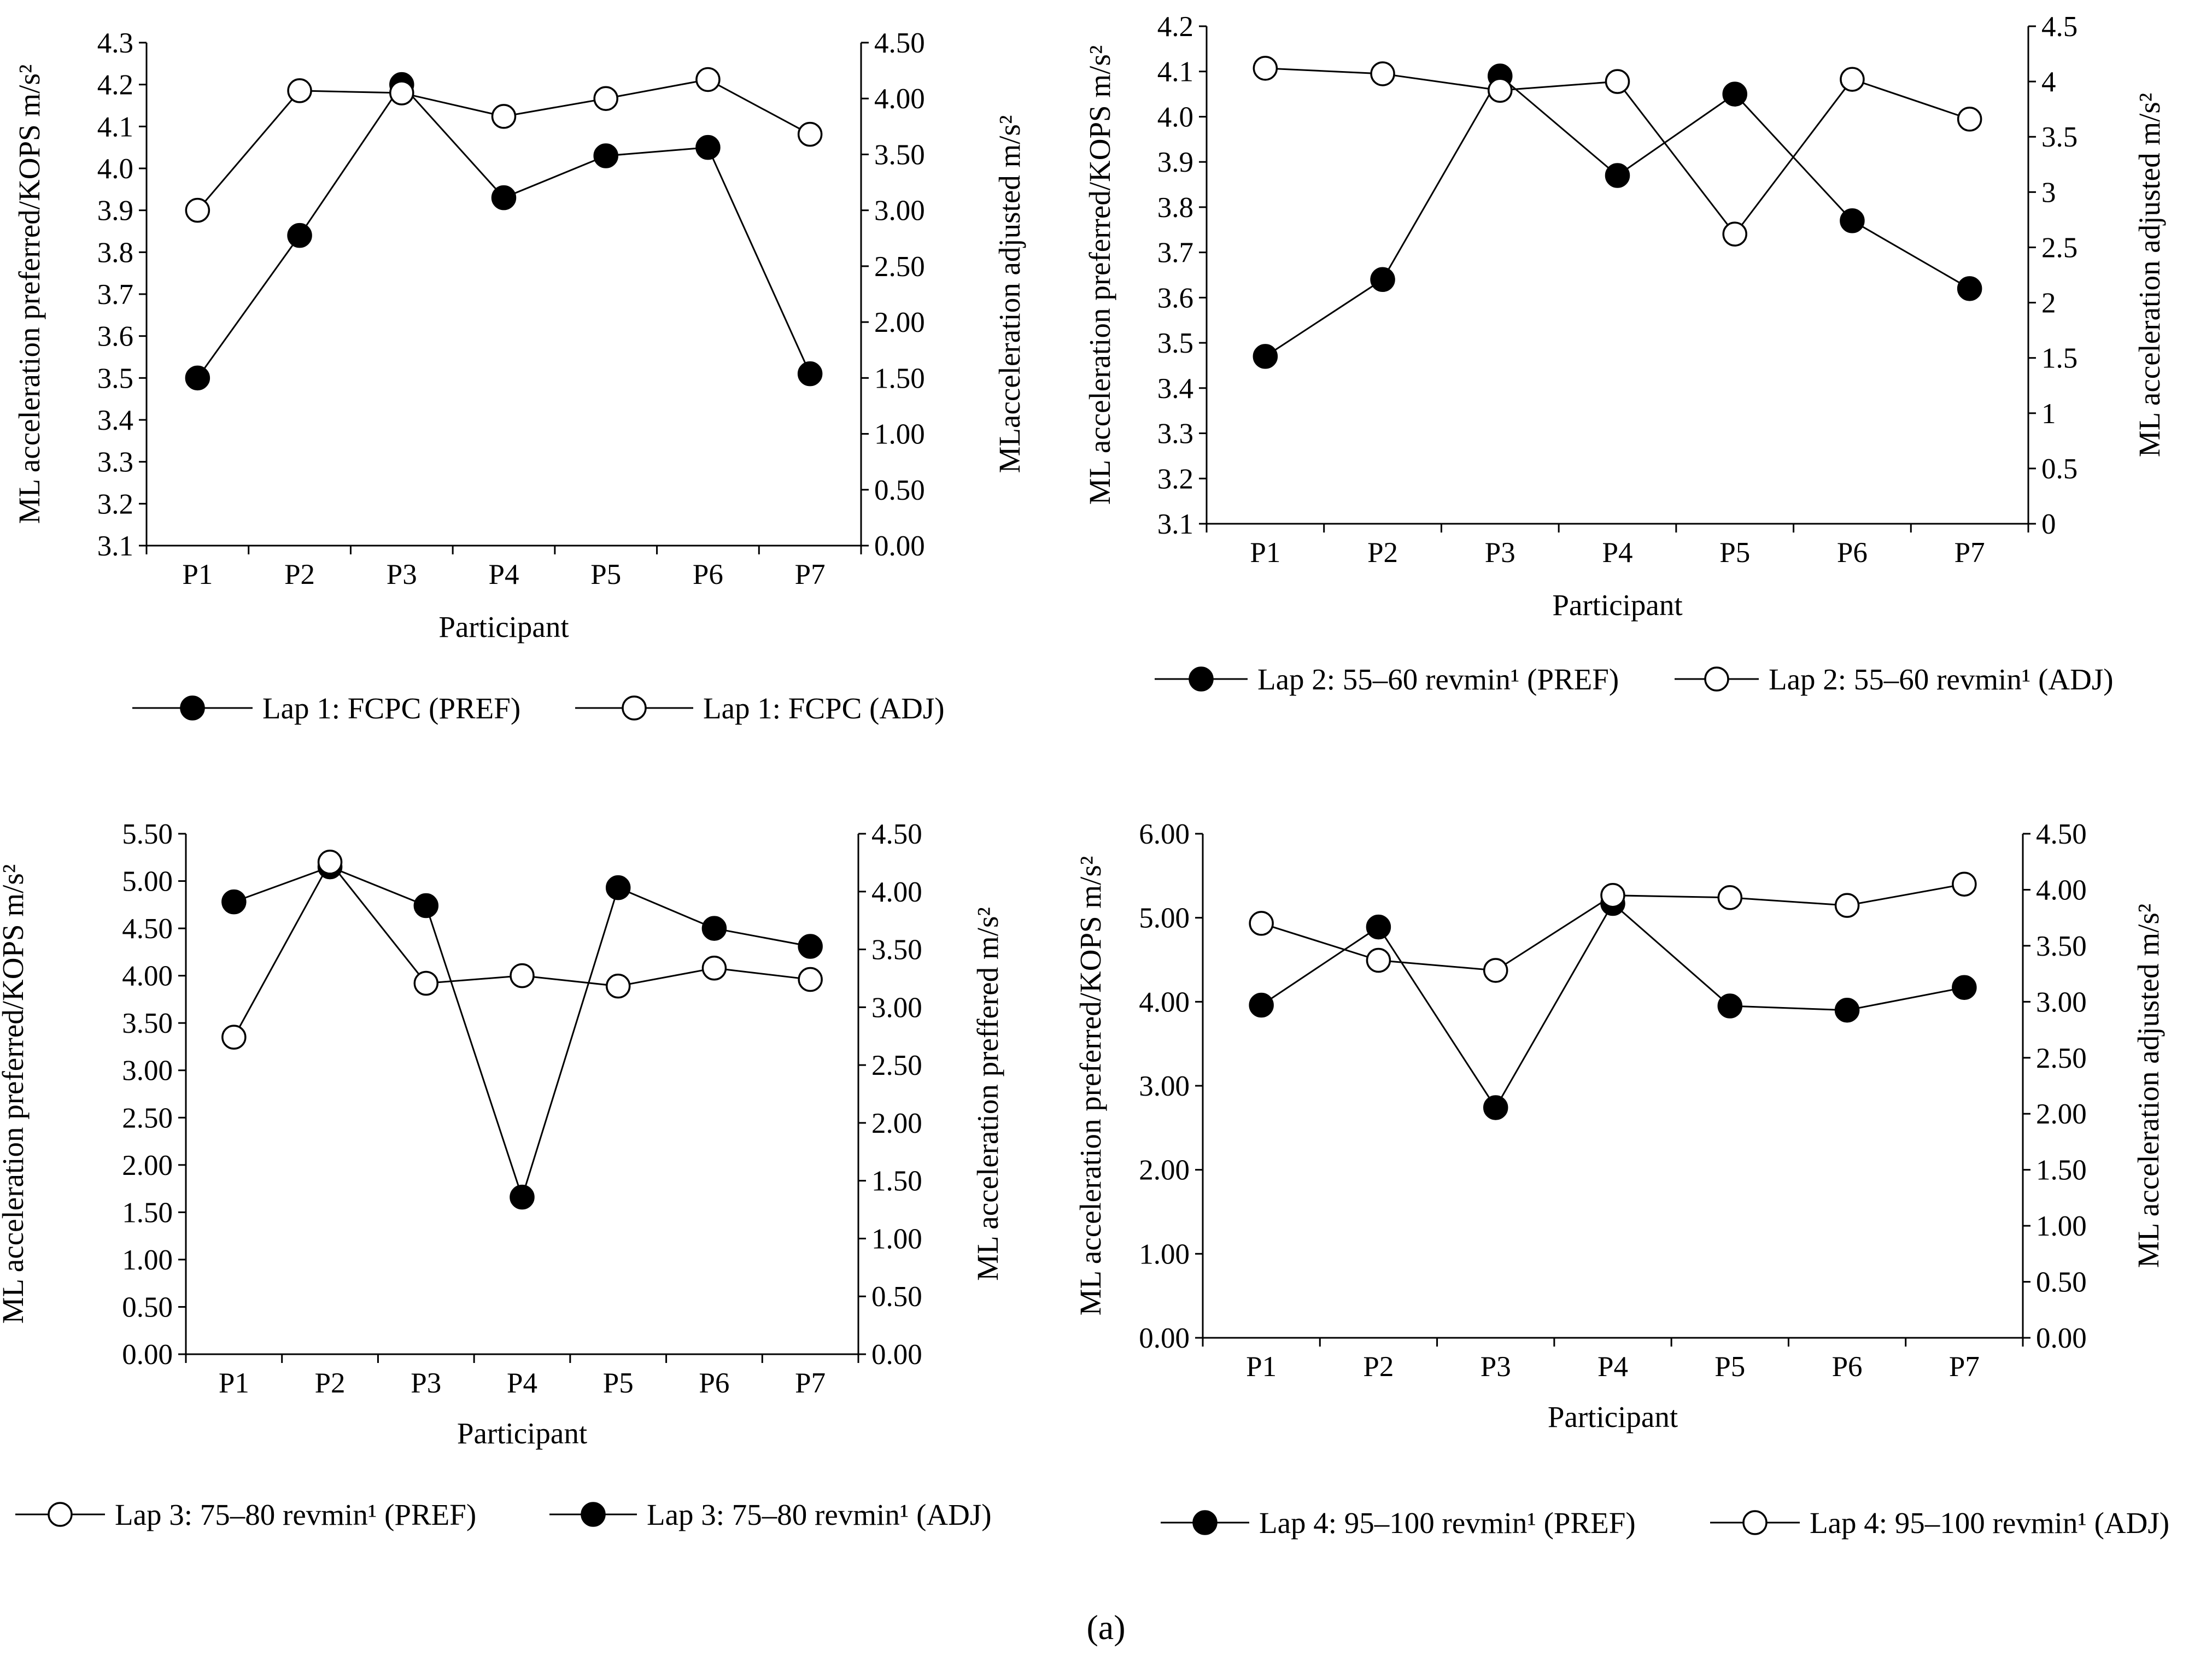 This screenshot has height=1656, width=2212. What do you see at coordinates (147, 1260) in the screenshot?
I see `y-left-tick-label: 1.00` at bounding box center [147, 1260].